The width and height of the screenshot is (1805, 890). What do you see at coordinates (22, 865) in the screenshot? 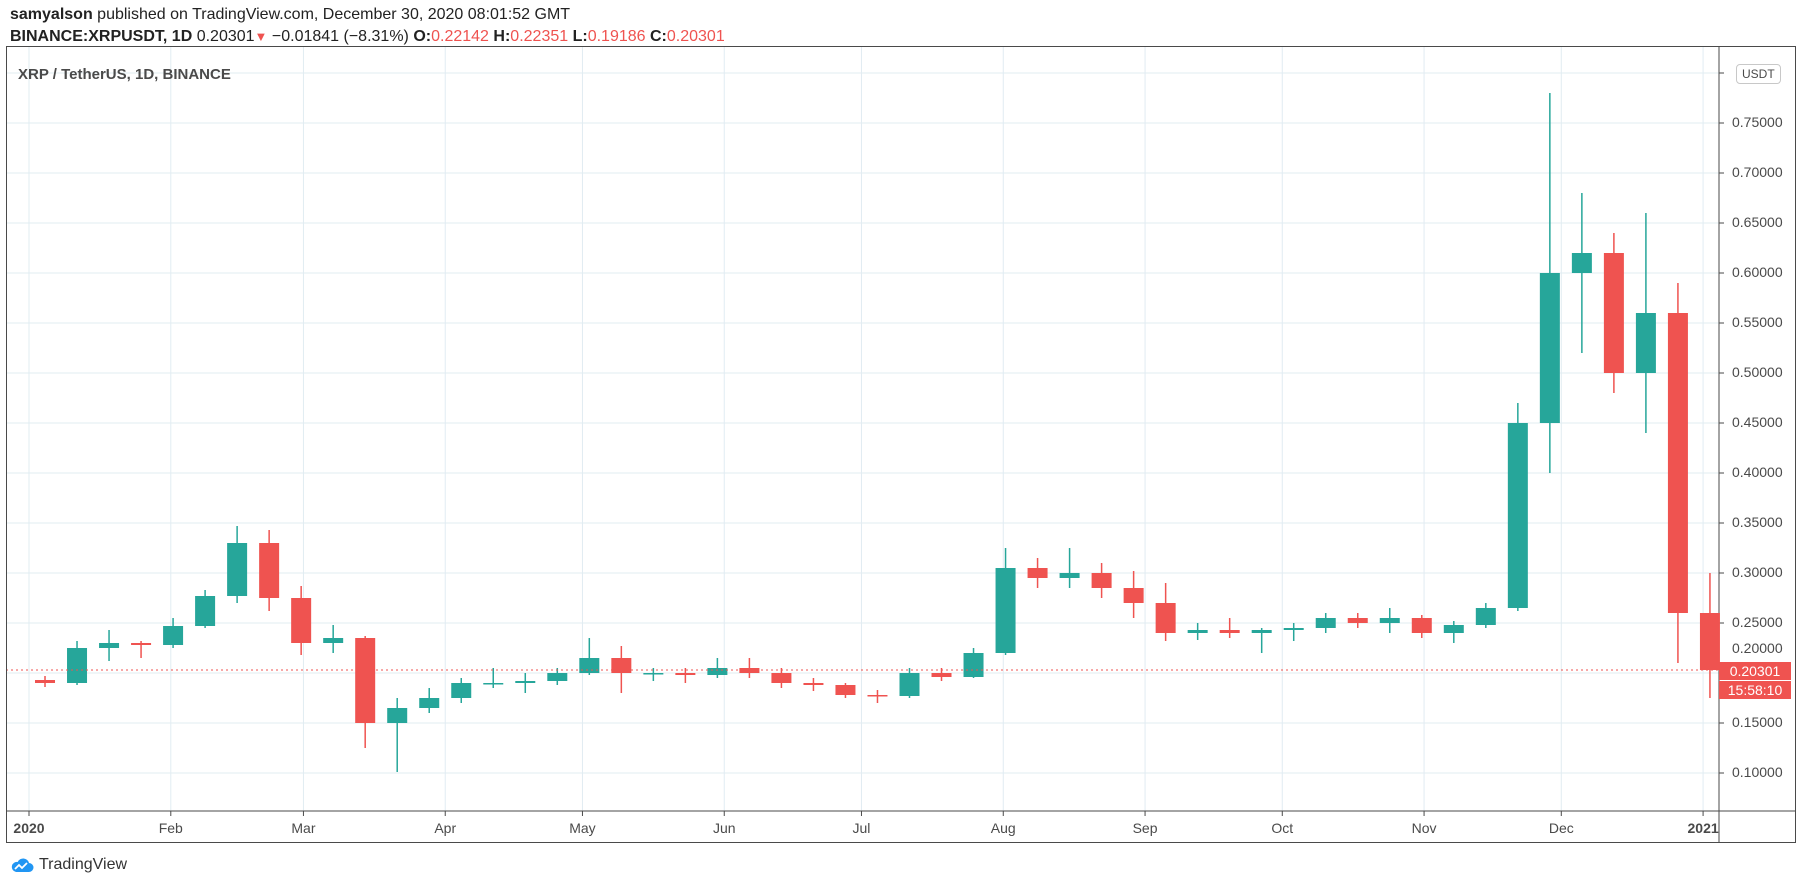
I see `cloud-icon` at bounding box center [22, 865].